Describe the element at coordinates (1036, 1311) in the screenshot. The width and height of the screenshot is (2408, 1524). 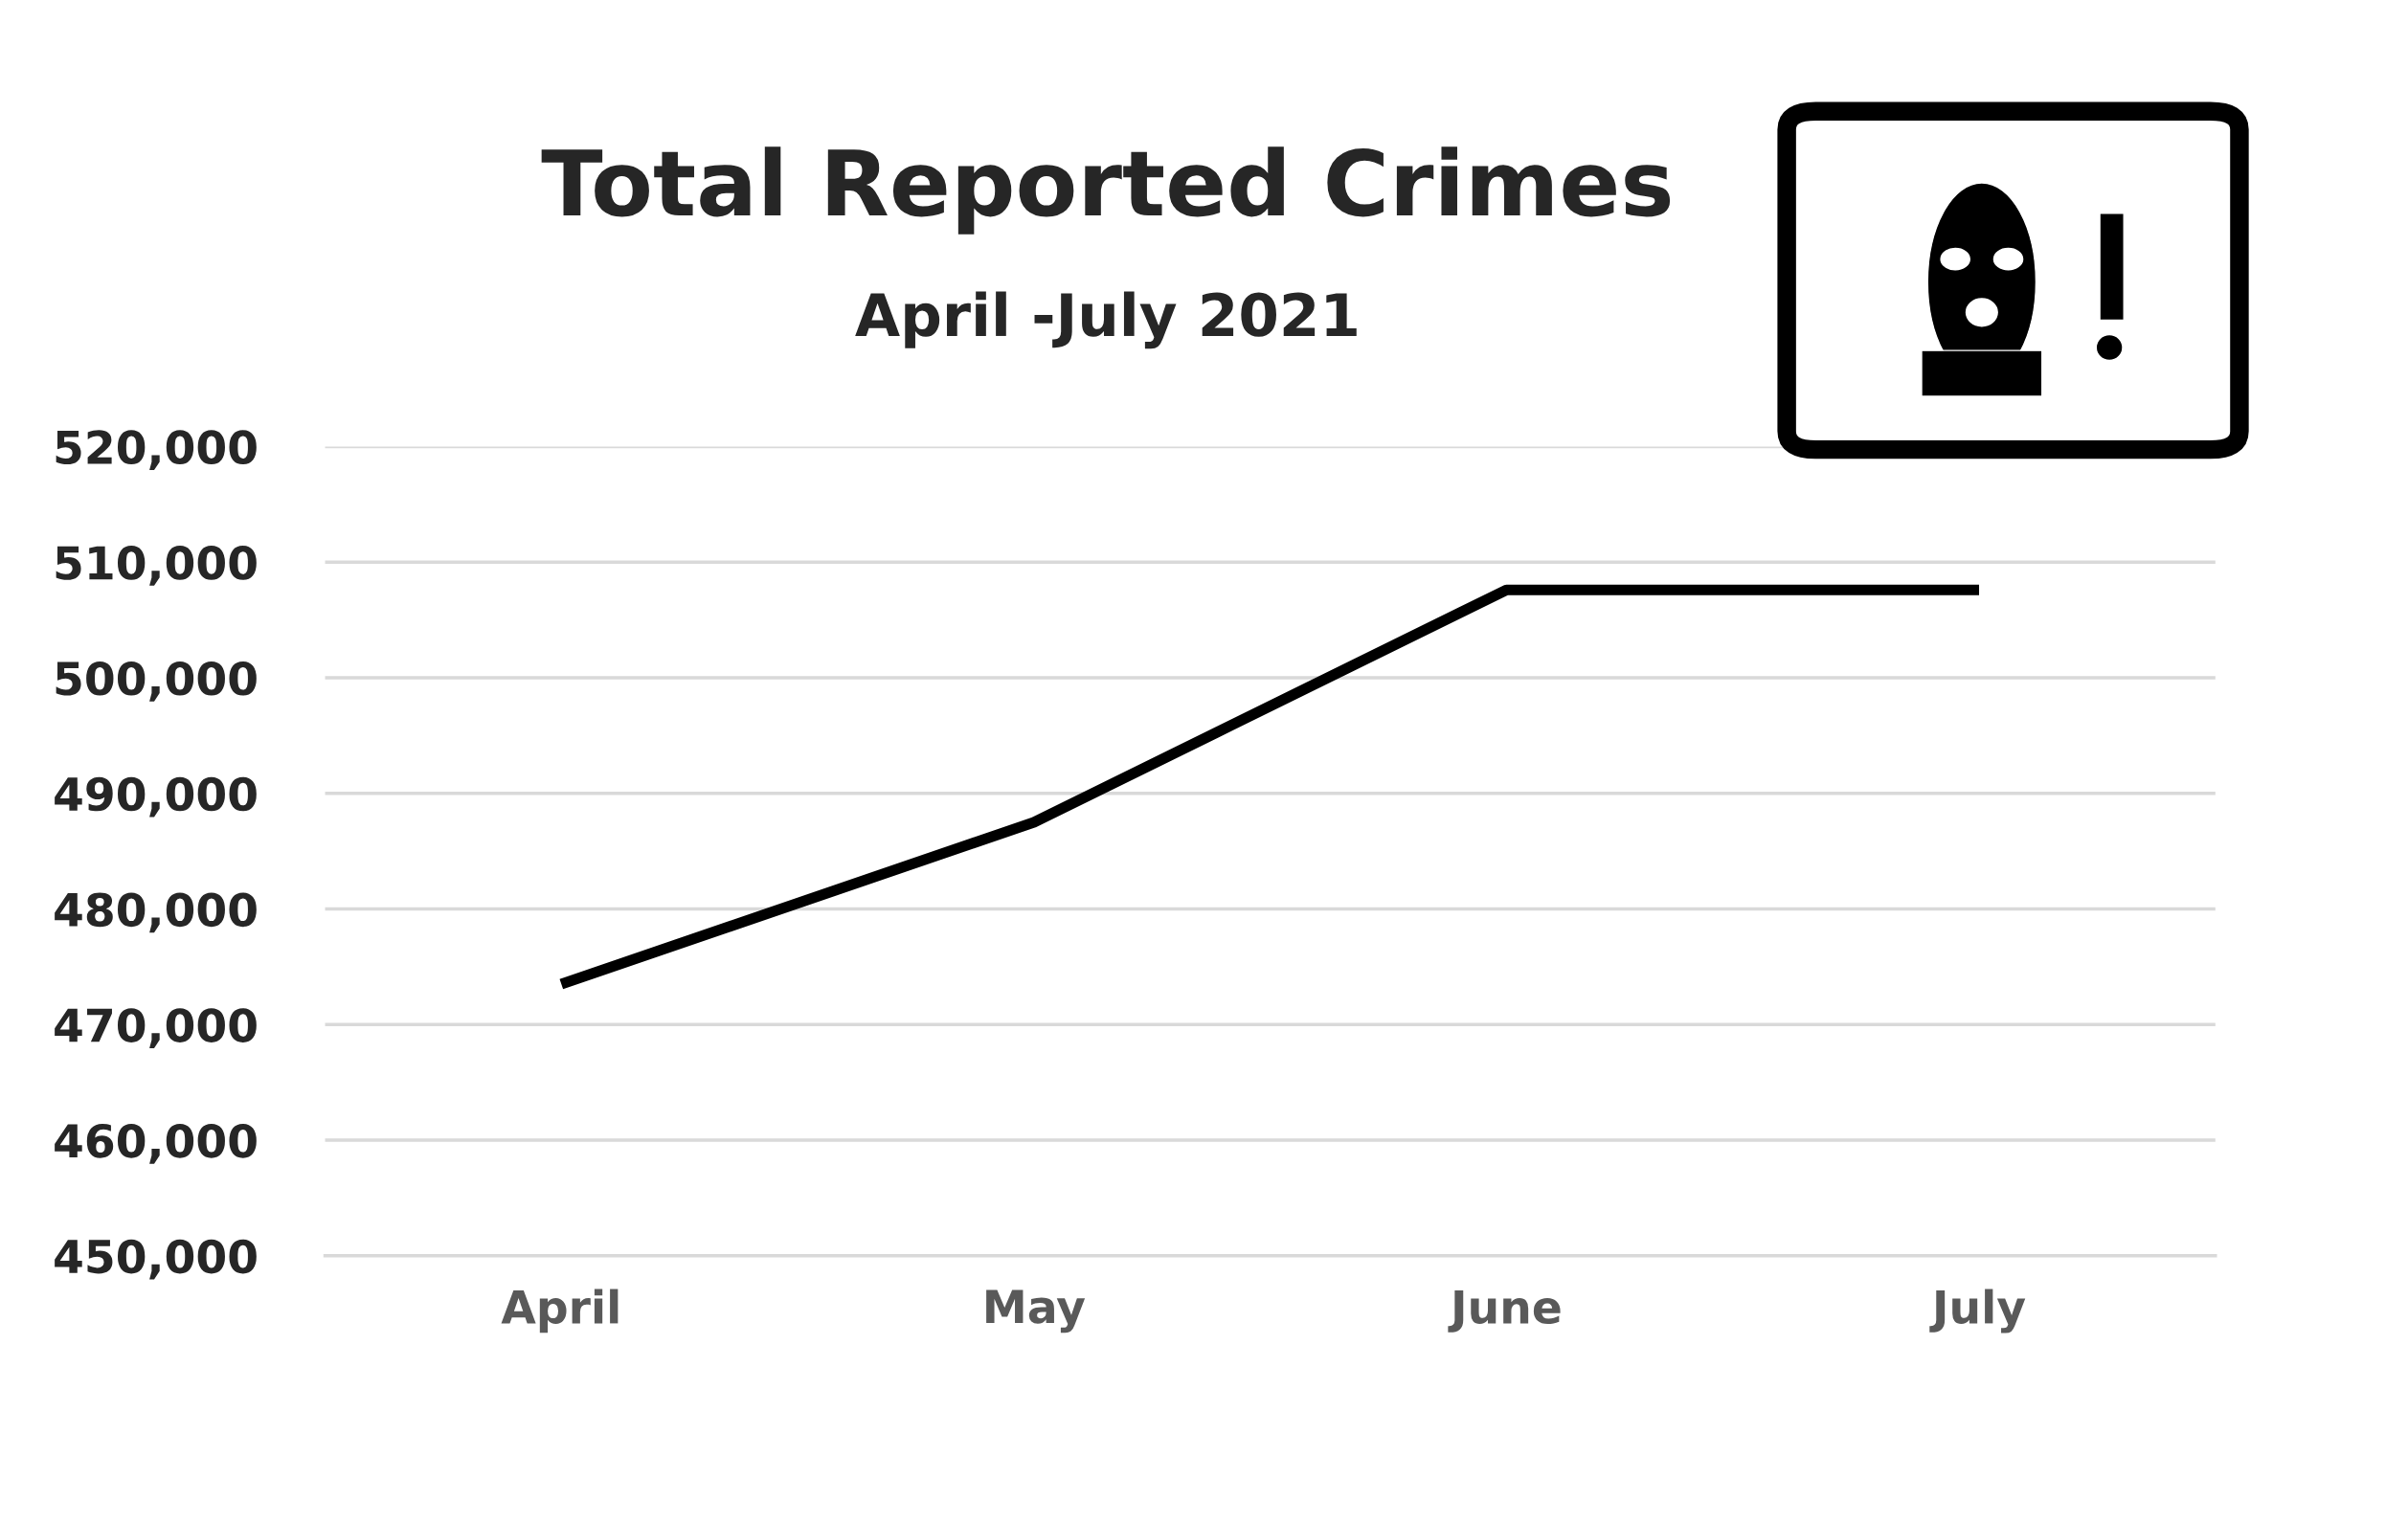
I see `x-tick-label: May` at that location.